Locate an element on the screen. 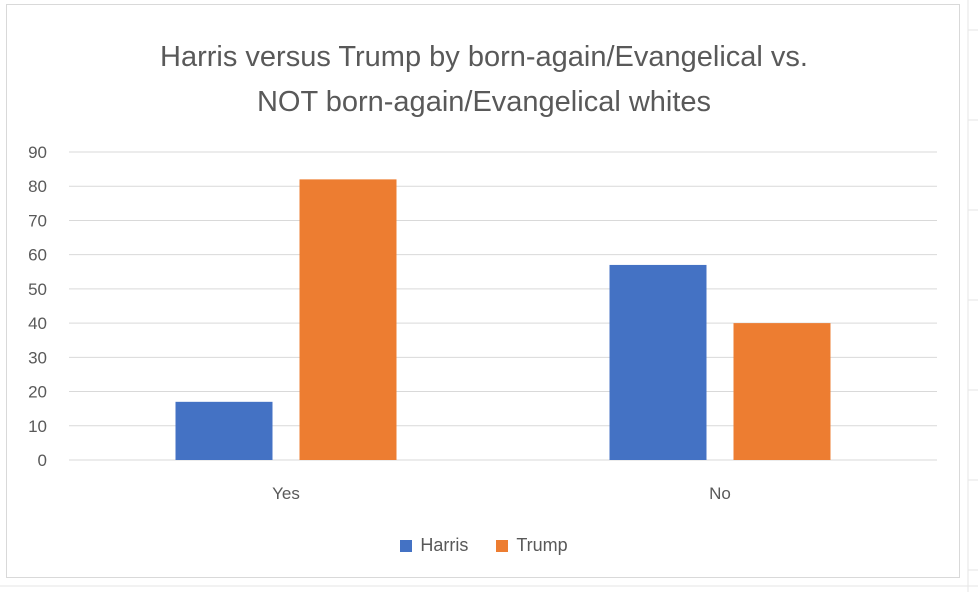 This screenshot has width=978, height=592. y-tick-label: 10 is located at coordinates (37, 426).